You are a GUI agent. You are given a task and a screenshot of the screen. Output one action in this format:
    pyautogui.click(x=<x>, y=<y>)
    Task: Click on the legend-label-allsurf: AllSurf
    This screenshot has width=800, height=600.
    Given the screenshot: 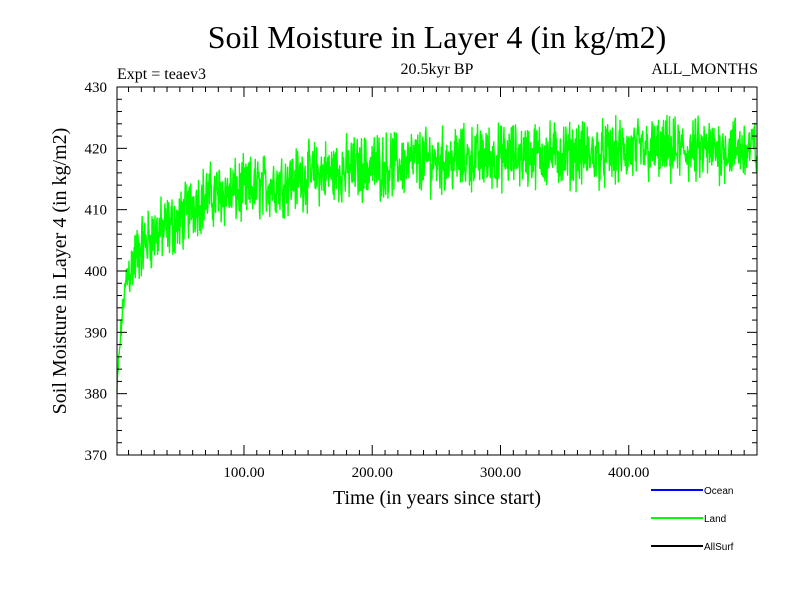 What is the action you would take?
    pyautogui.click(x=719, y=547)
    